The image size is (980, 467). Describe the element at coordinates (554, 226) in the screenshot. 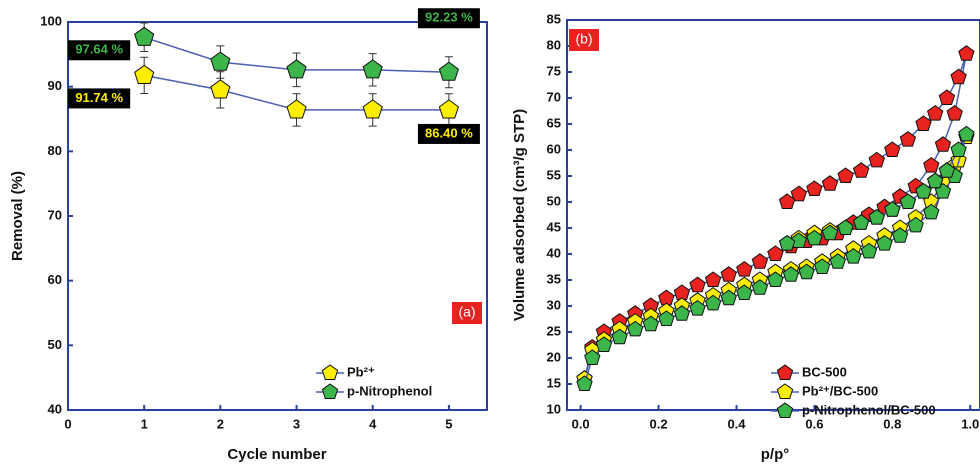

I see `y-tick-label: 45` at that location.